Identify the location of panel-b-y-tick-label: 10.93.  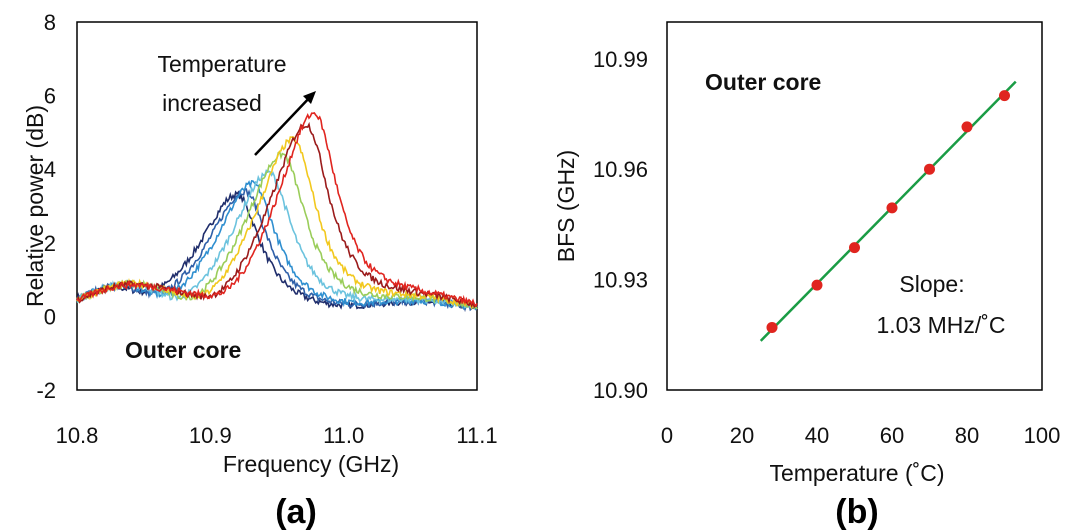
(620, 280).